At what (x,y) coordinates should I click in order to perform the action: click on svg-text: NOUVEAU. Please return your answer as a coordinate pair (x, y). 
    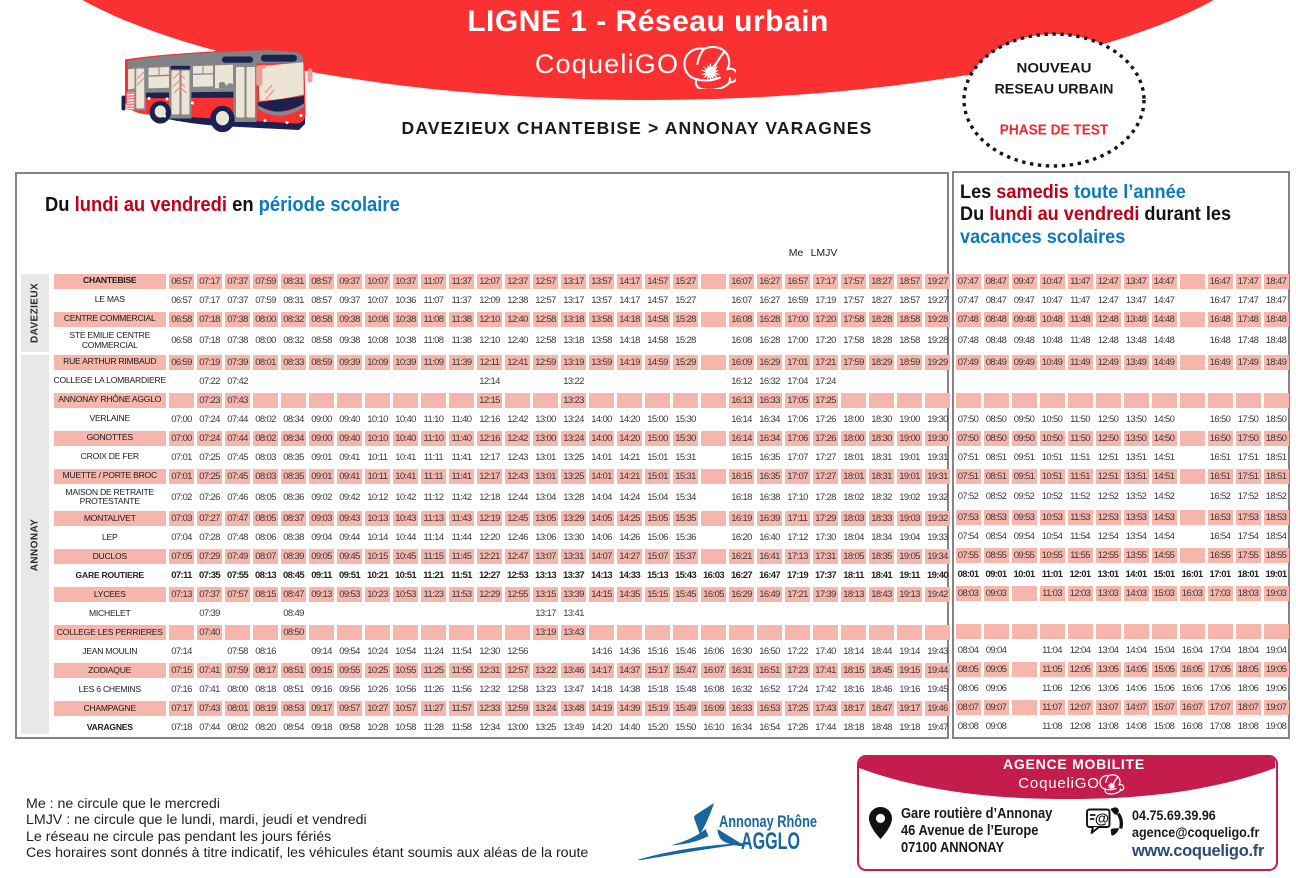
    Looking at the image, I should click on (1054, 68).